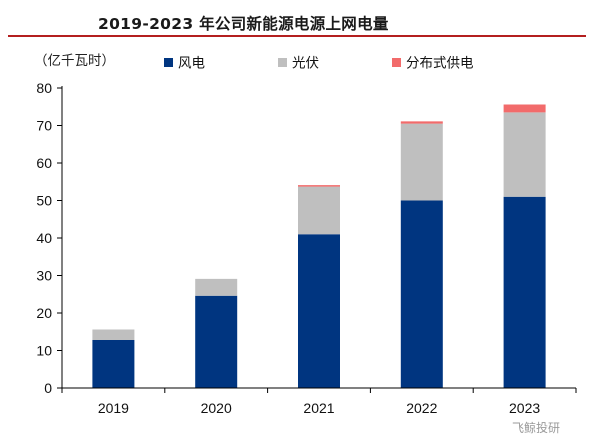 The width and height of the screenshot is (595, 443). I want to click on legend-swatch-wind, so click(168, 62).